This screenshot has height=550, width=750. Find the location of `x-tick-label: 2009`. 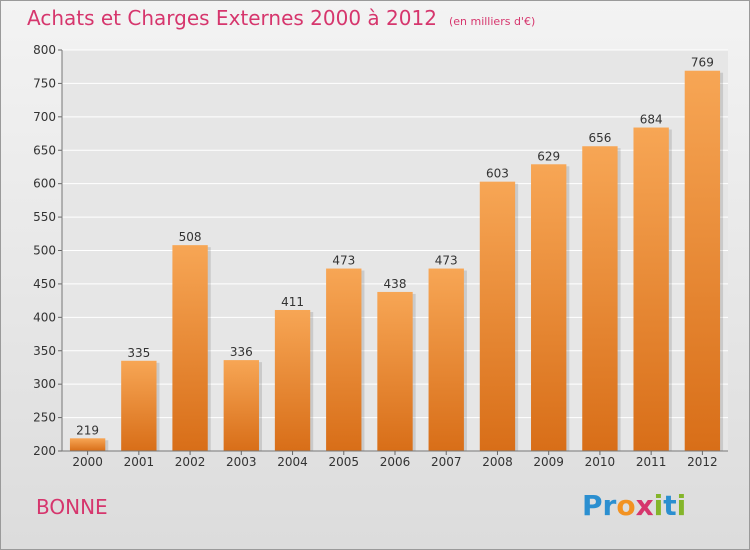

x-tick-label: 2009 is located at coordinates (548, 462).